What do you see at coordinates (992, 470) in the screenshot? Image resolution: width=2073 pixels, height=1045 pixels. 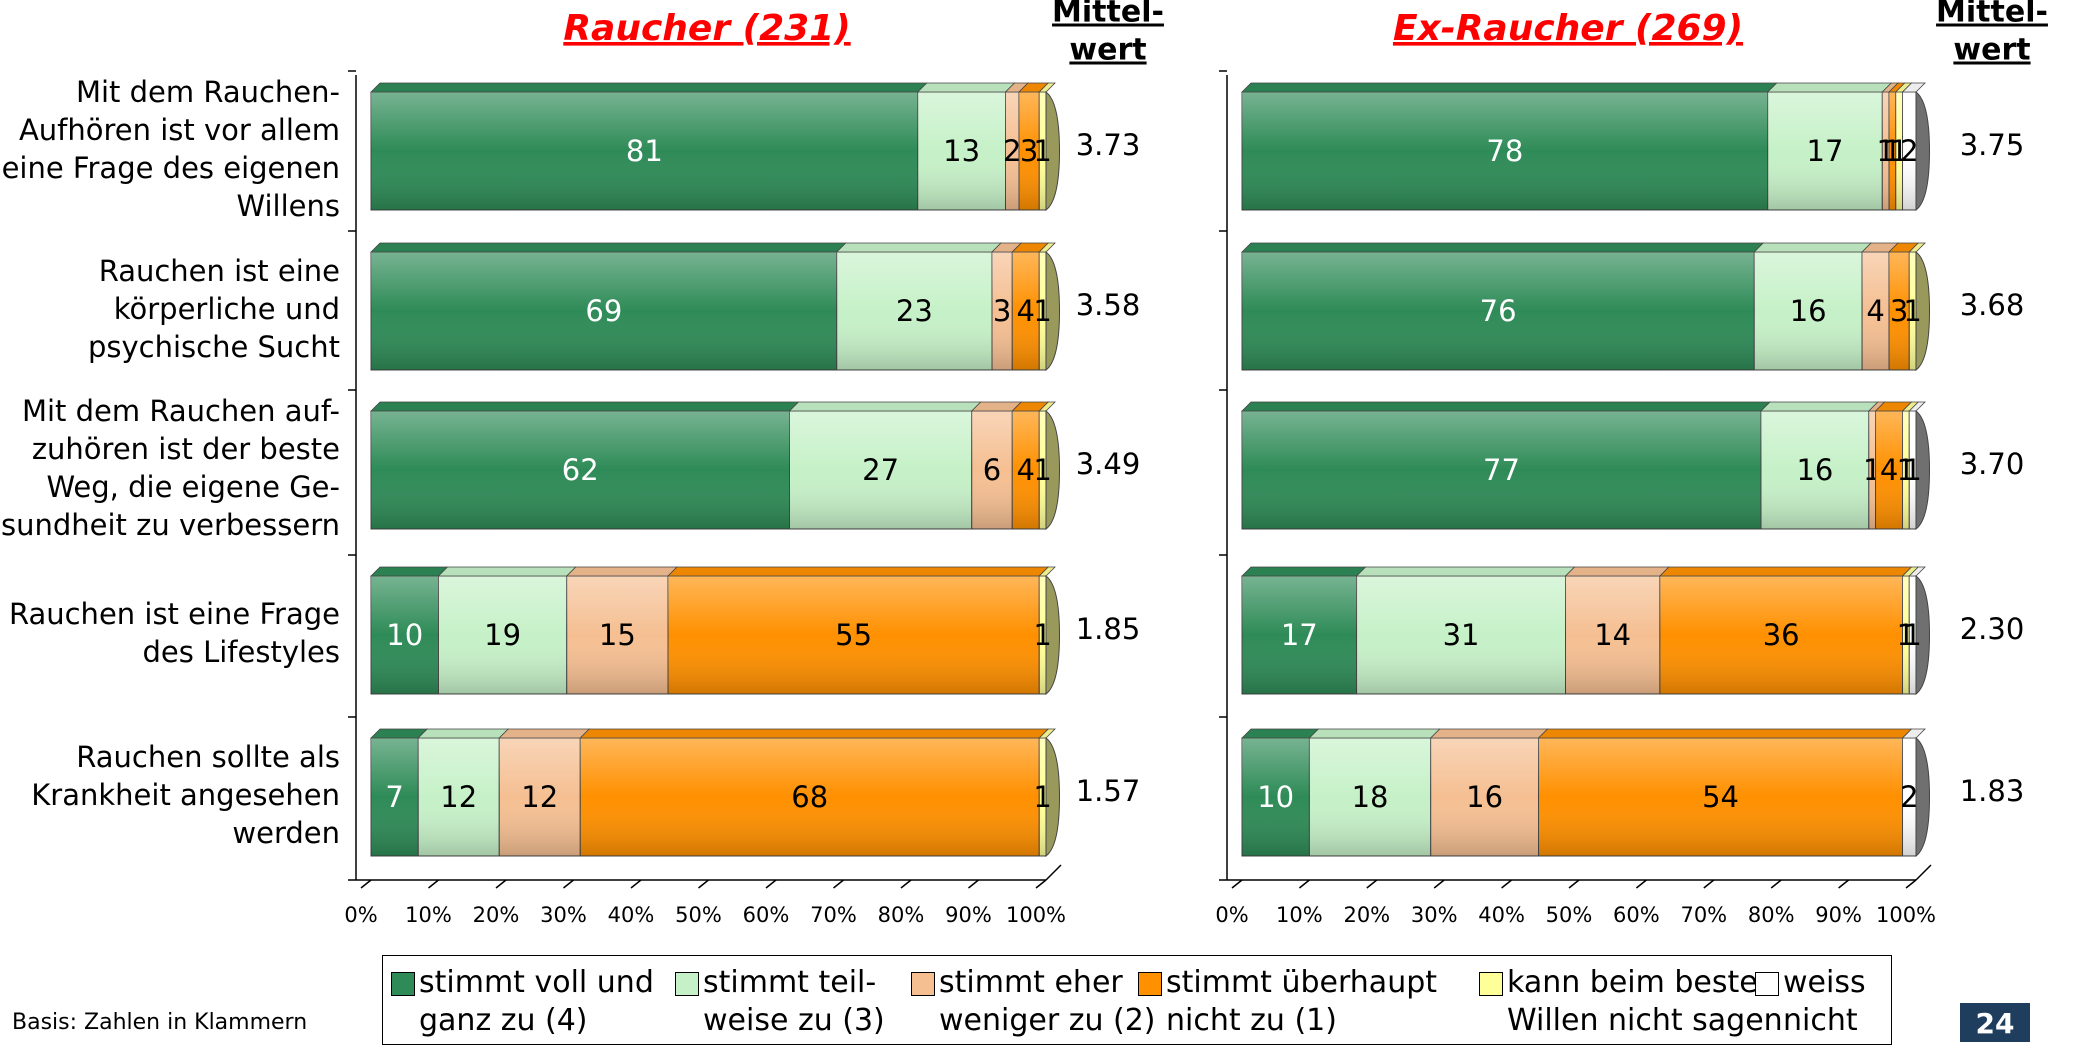 I see `data-label: 6` at bounding box center [992, 470].